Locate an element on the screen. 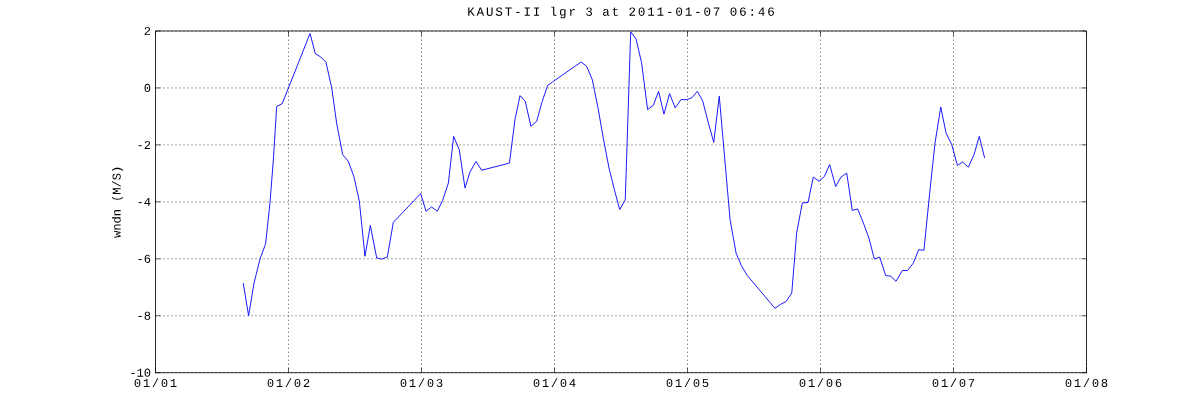 The image size is (1200, 420). y-tick-label: -4 is located at coordinates (144, 201).